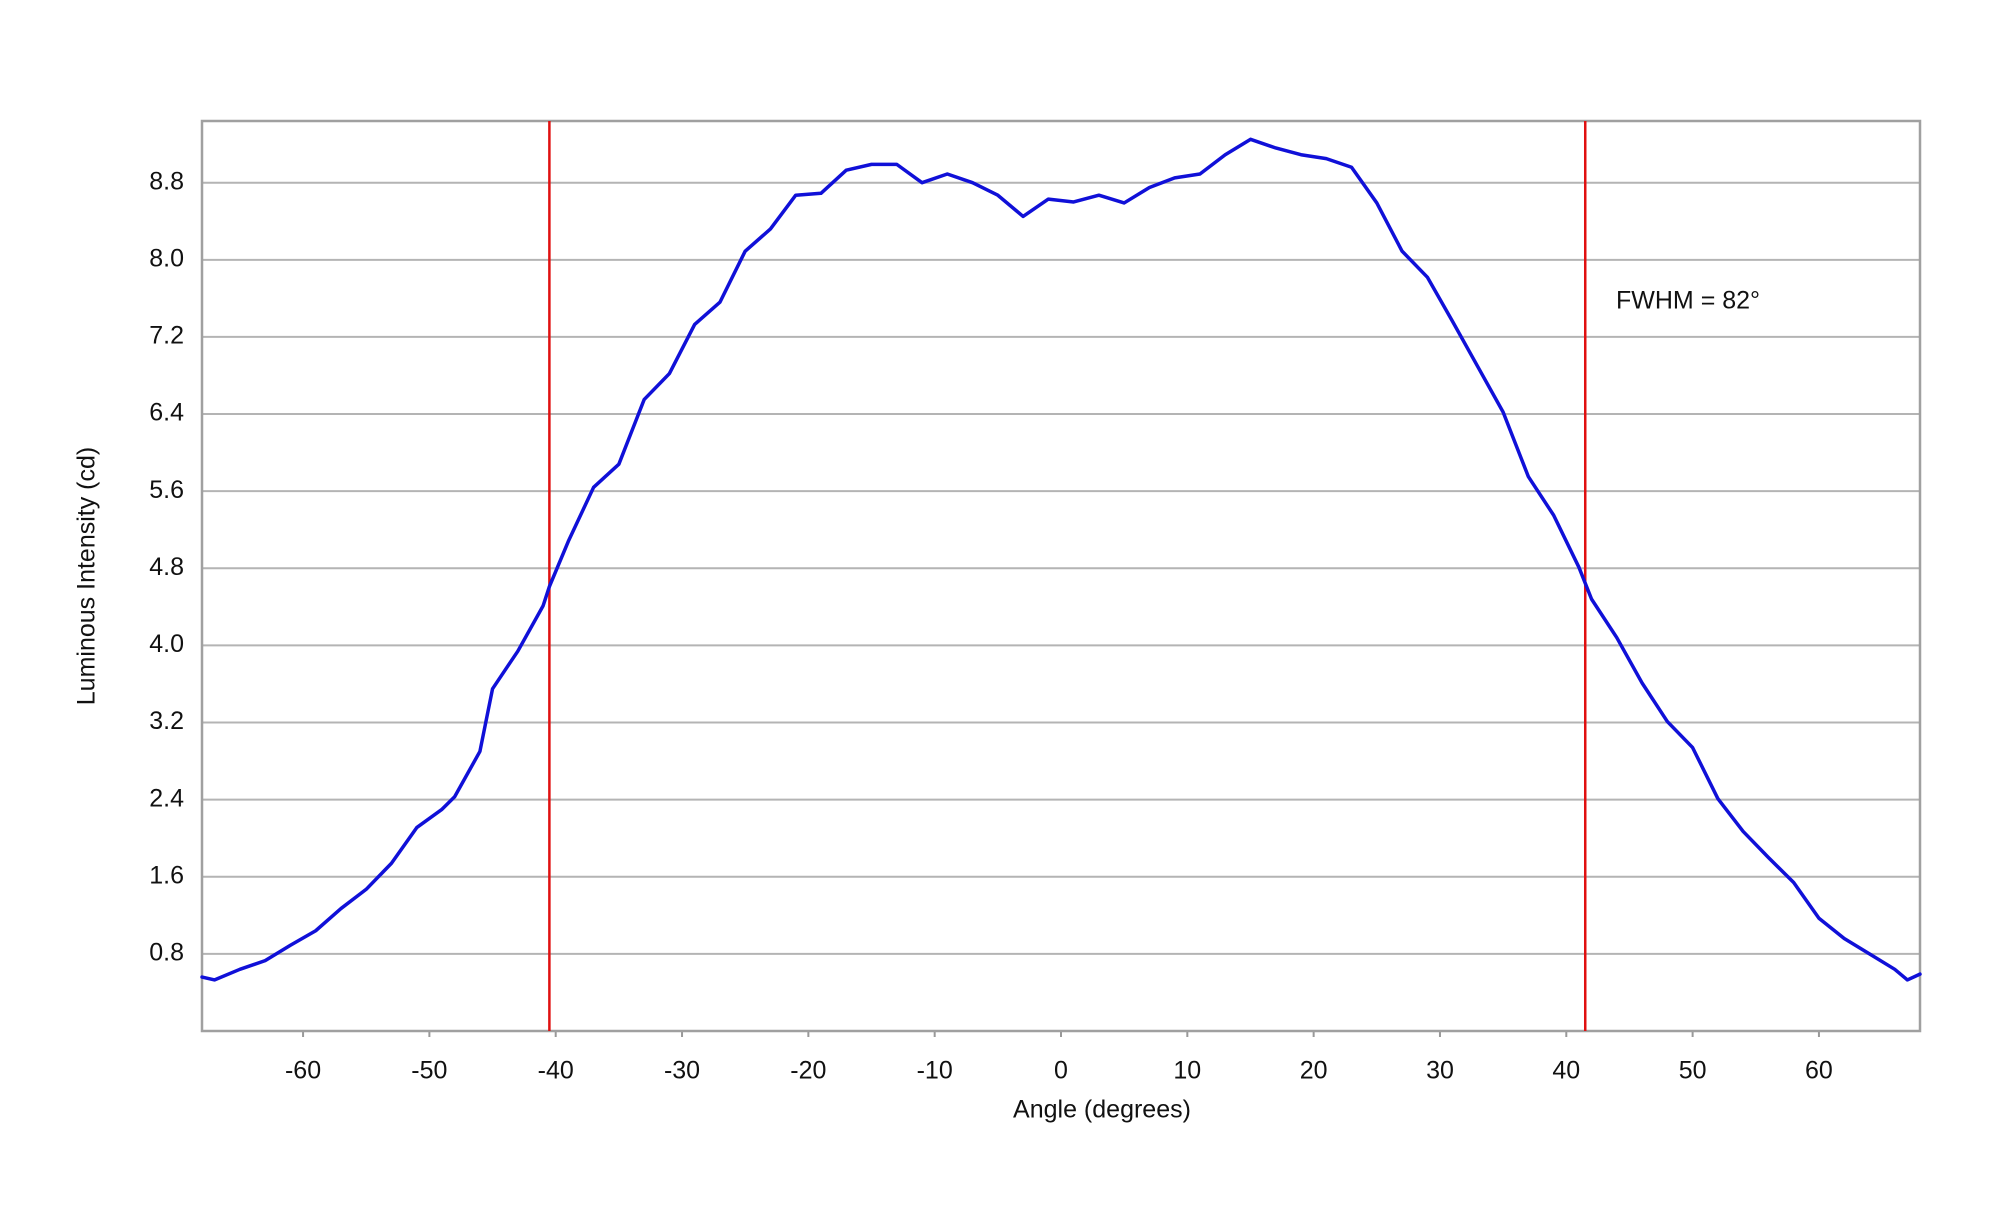 This screenshot has width=2000, height=1205. What do you see at coordinates (1819, 1071) in the screenshot?
I see `x-tick-label: 60` at bounding box center [1819, 1071].